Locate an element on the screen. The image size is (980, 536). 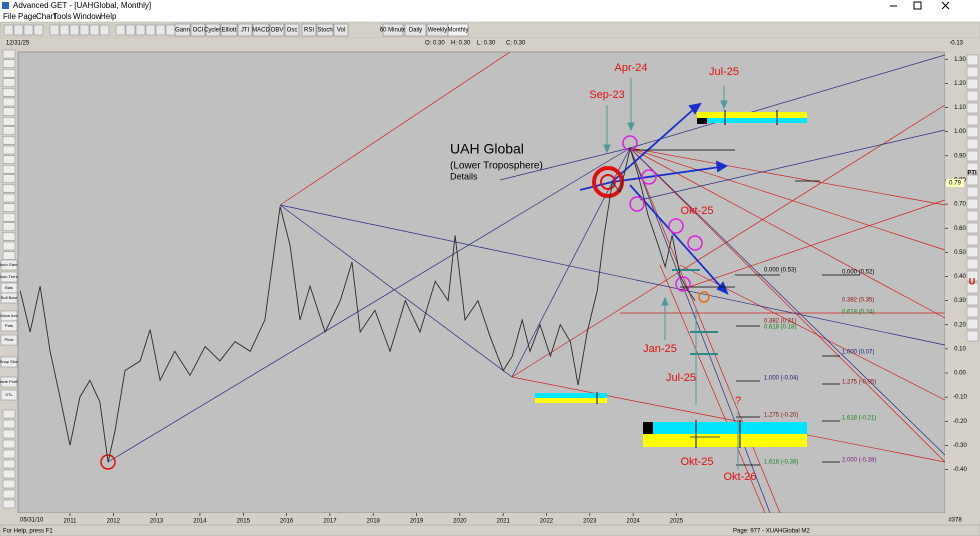
menu-item: Tools is located at coordinates (62, 16).